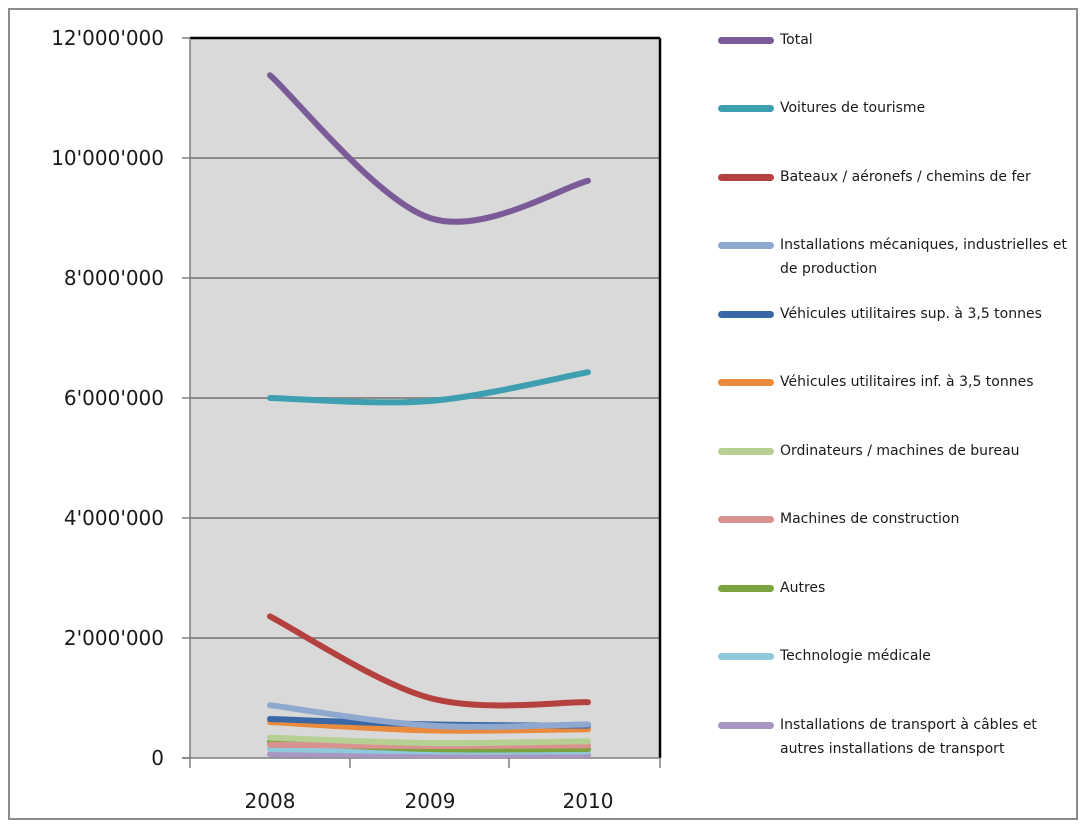  What do you see at coordinates (114, 398) in the screenshot?
I see `y-tick-label: 6'000'000` at bounding box center [114, 398].